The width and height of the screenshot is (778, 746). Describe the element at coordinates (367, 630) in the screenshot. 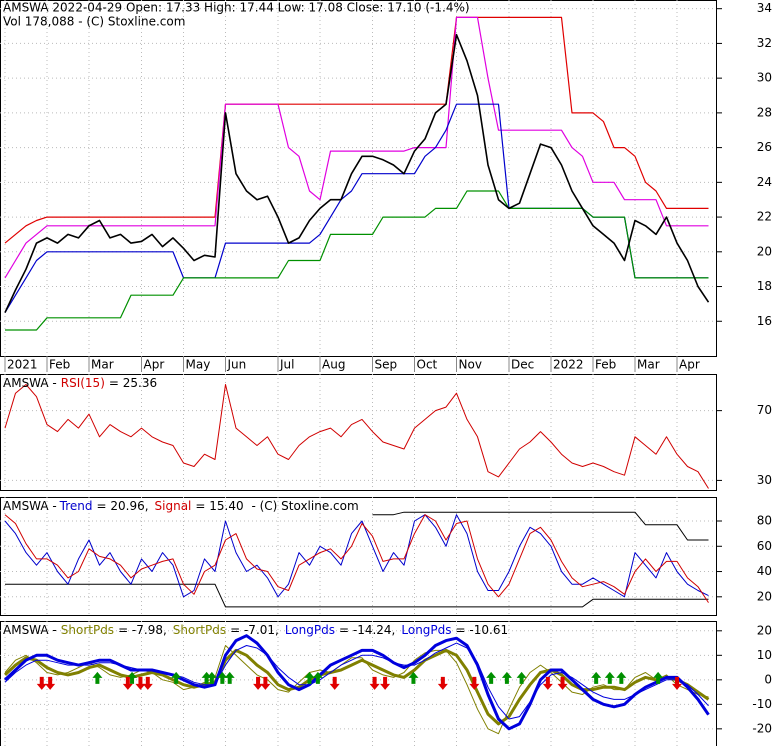

I see `legend-value: = -14.24,` at that location.